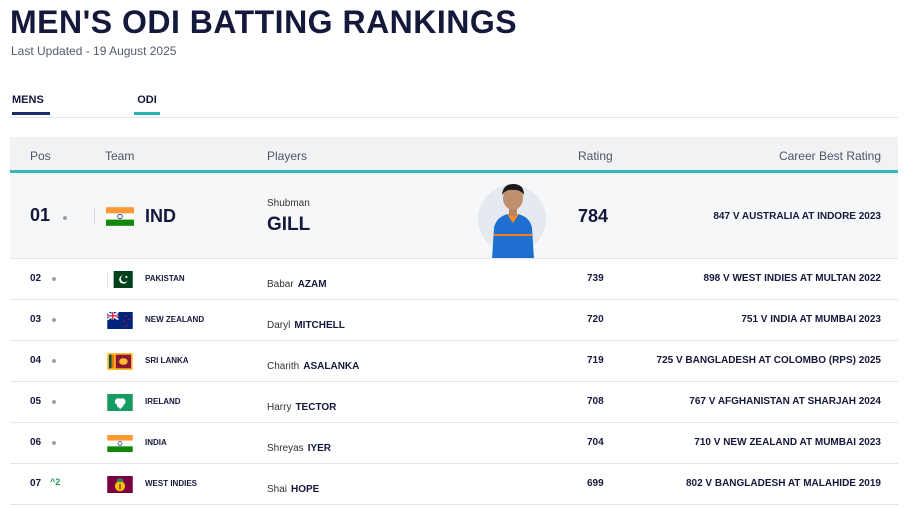 The height and width of the screenshot is (509, 905). Describe the element at coordinates (36, 360) in the screenshot. I see `position: 04` at that location.